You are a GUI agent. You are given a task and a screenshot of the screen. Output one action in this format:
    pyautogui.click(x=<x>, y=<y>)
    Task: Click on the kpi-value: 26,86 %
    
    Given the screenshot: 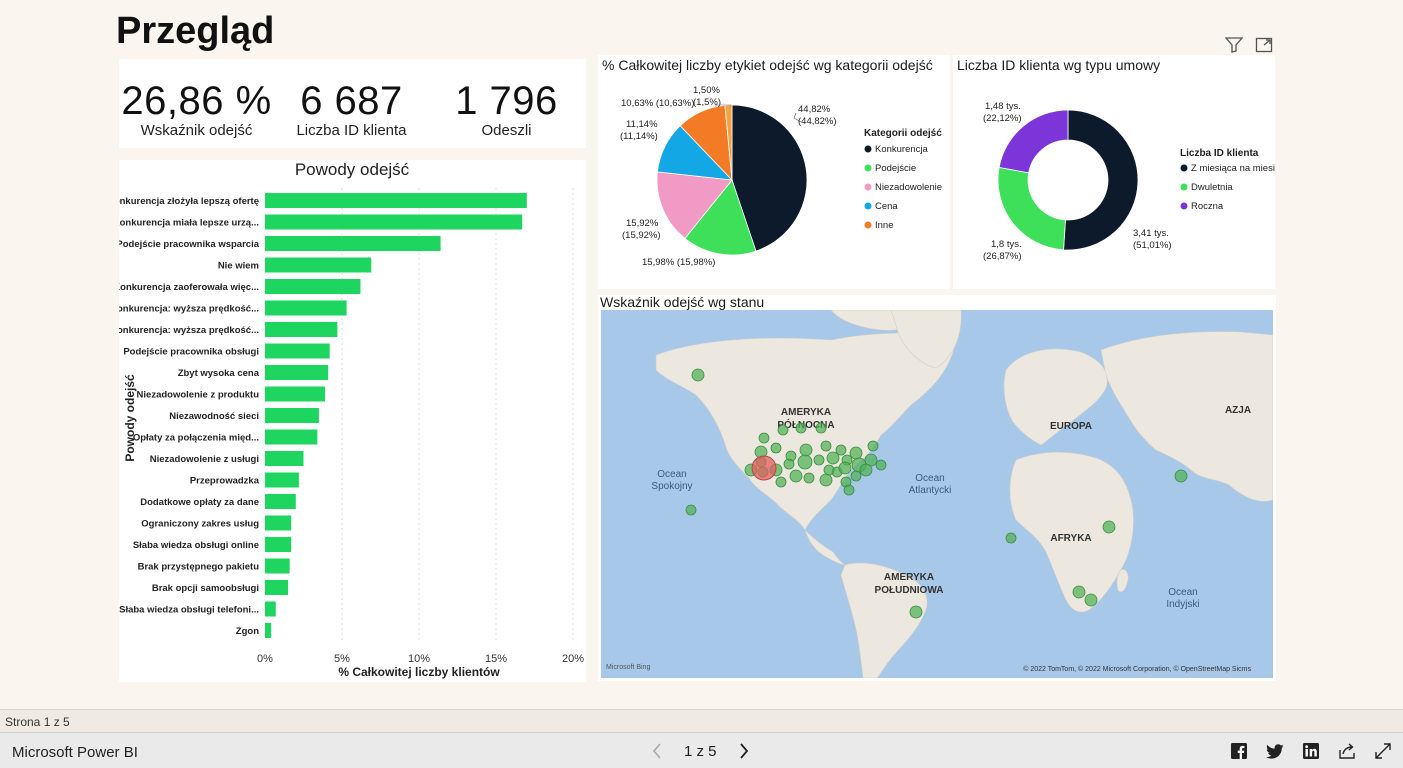 What is the action you would take?
    pyautogui.click(x=196, y=101)
    